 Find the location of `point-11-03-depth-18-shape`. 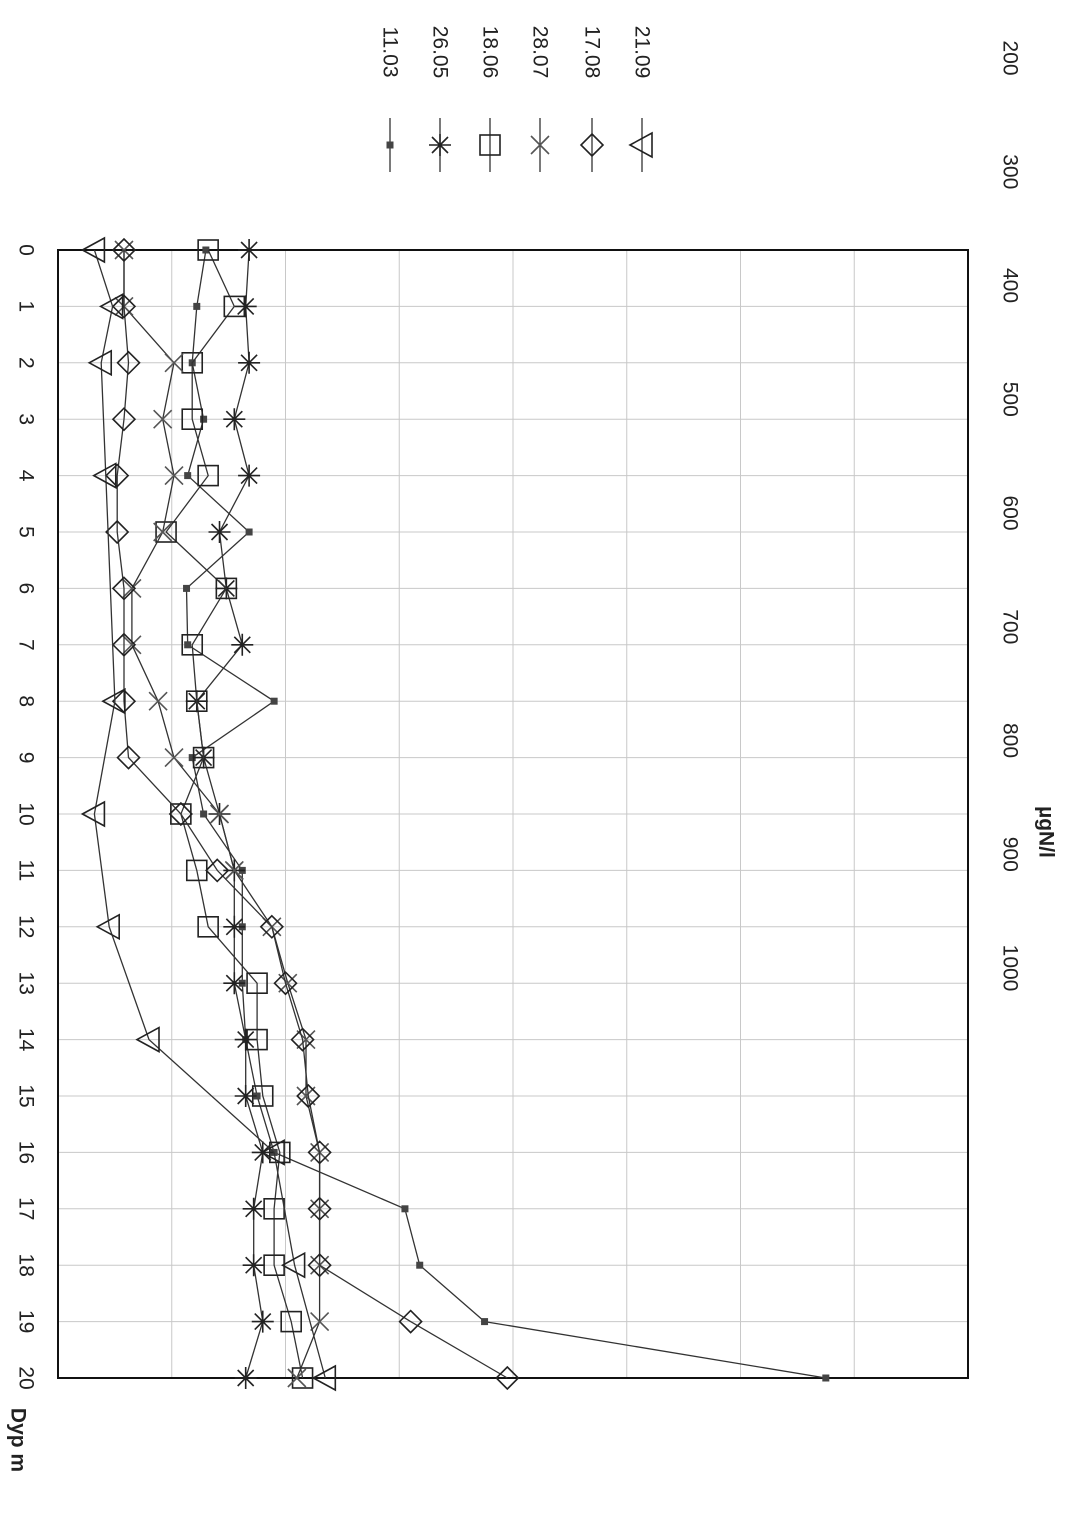

point-11-03-depth-18-shape is located at coordinates (420, 1265).